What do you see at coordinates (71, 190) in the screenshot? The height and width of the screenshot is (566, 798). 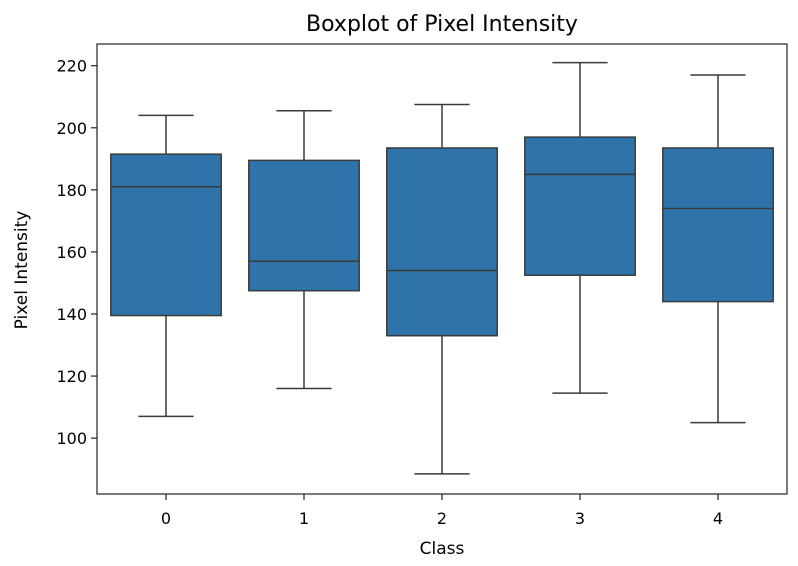 I see `y-tick-label: 180` at bounding box center [71, 190].